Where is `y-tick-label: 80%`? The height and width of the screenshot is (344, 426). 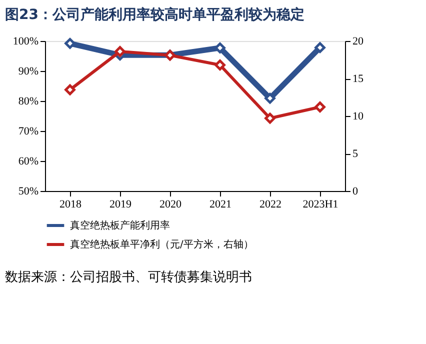 y-tick-label: 80% is located at coordinates (28, 102).